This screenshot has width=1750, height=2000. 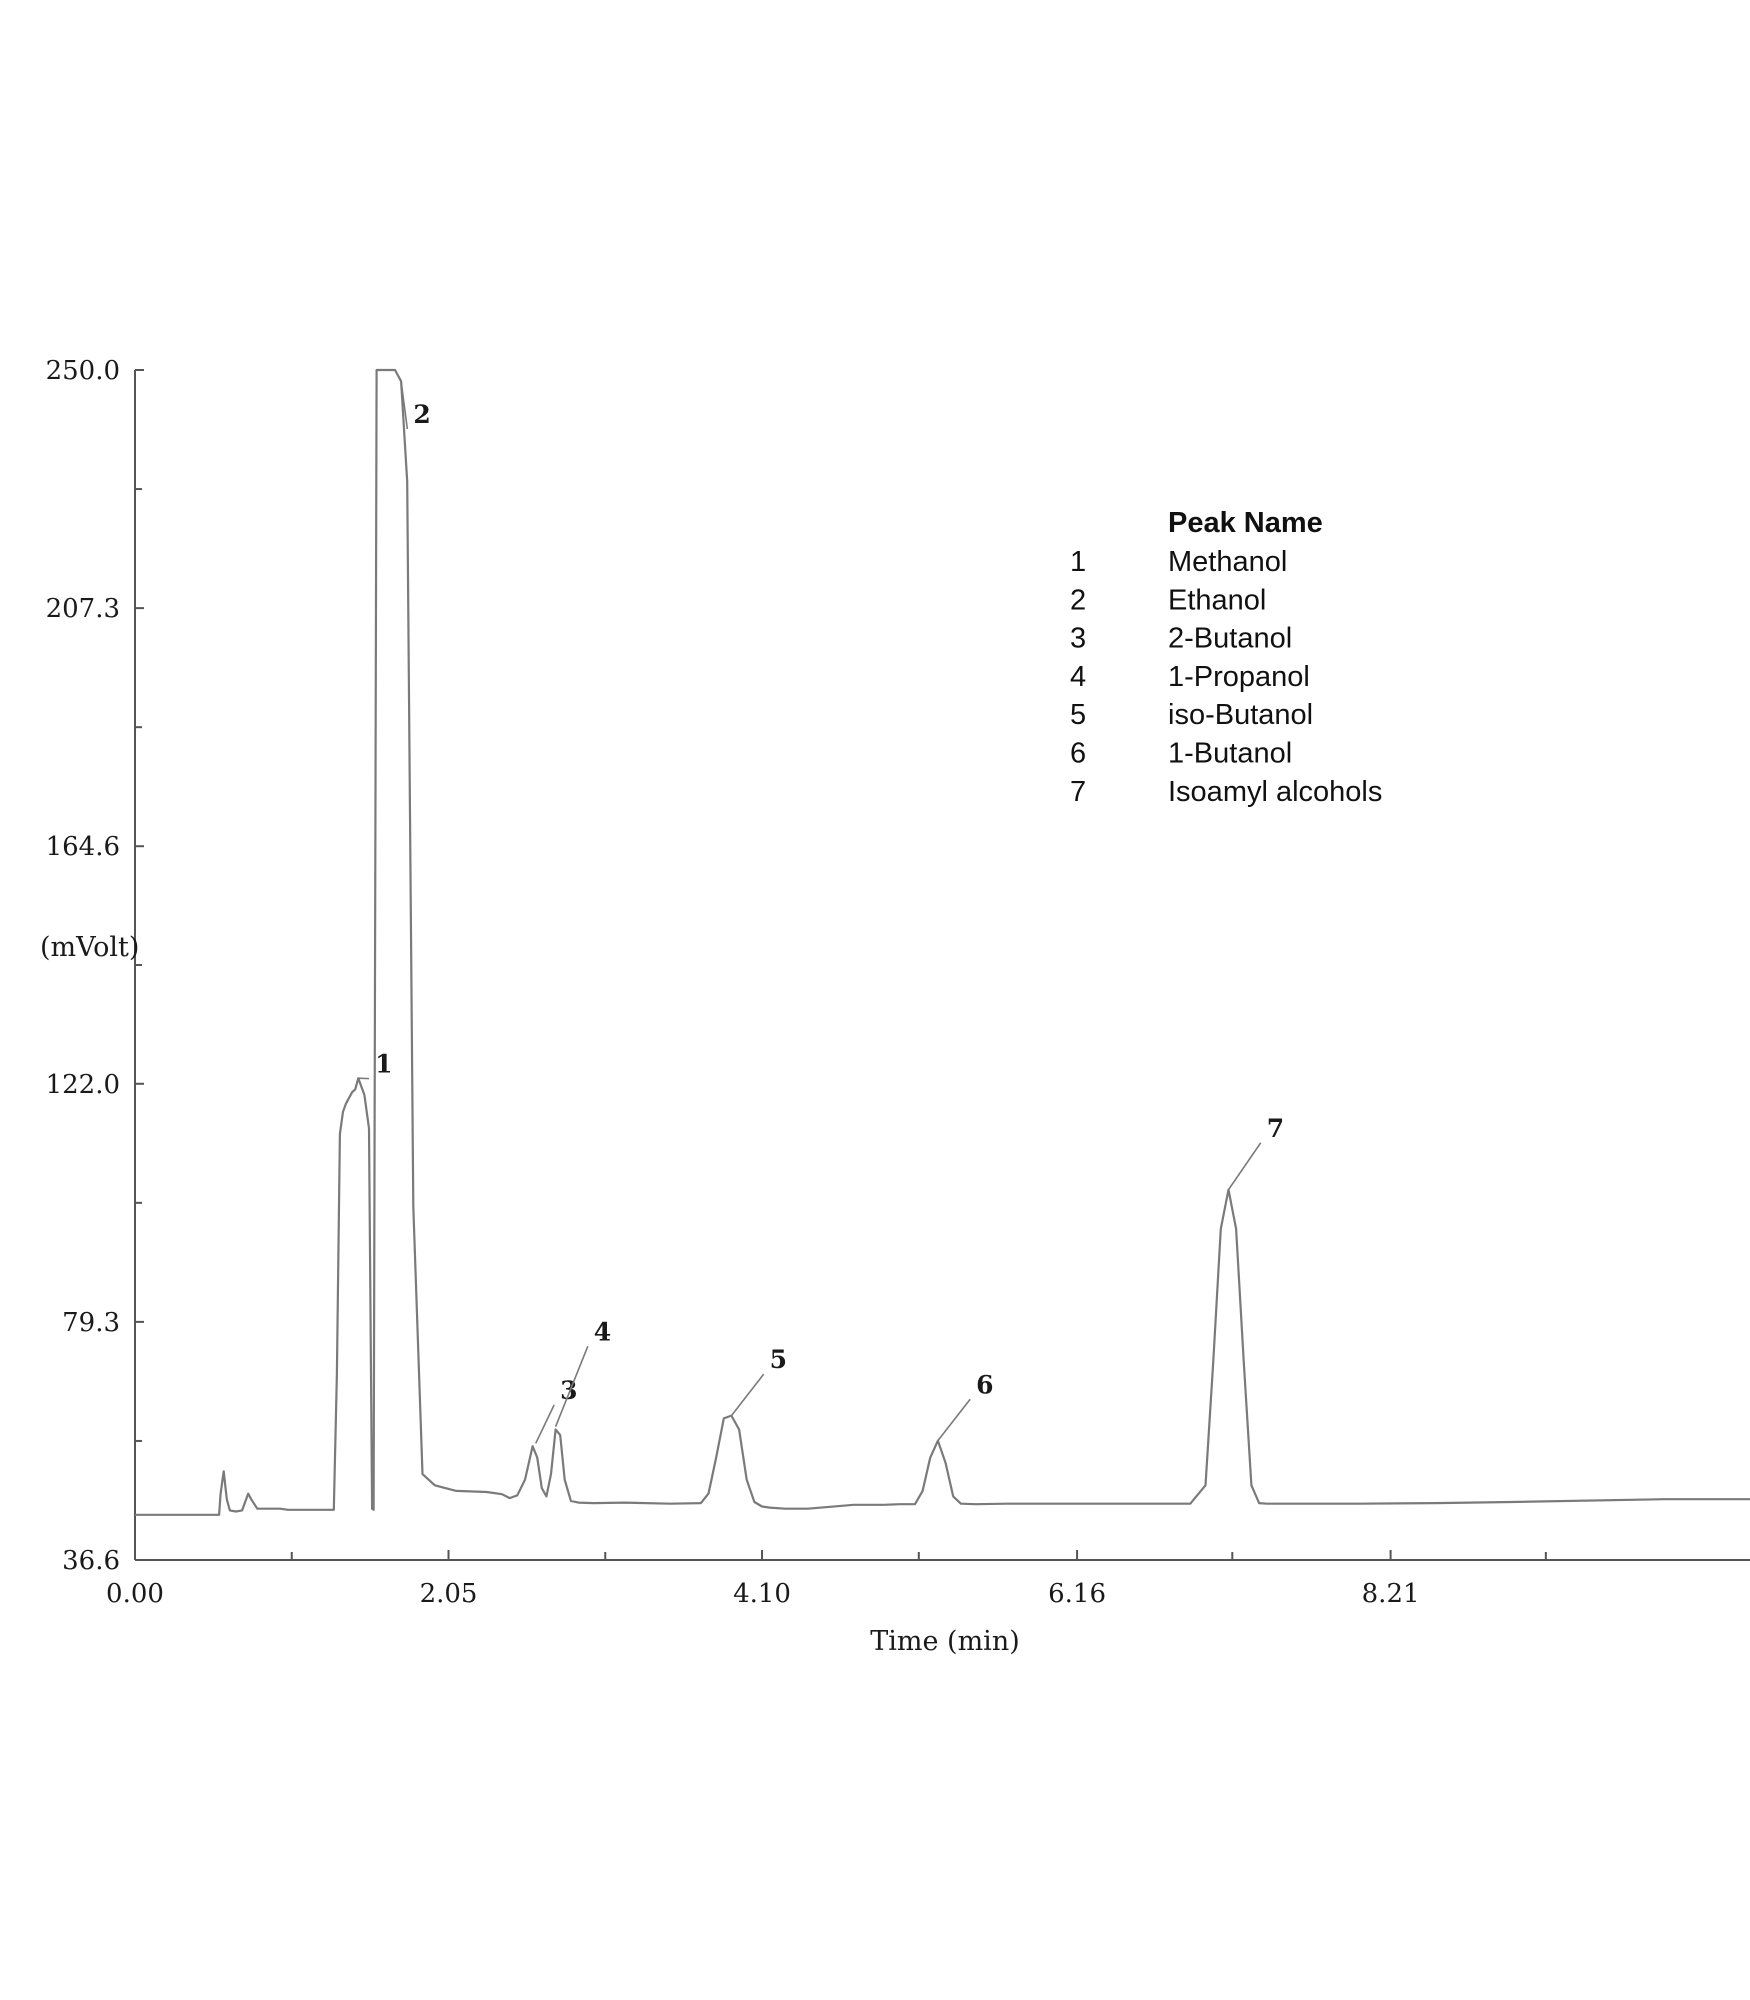 I want to click on y-tick-label: 207.3, so click(x=83, y=609).